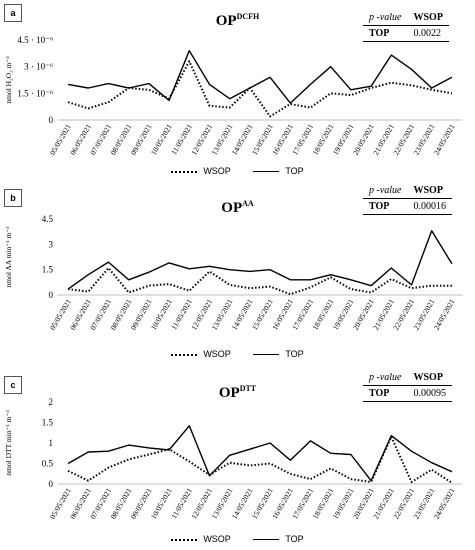 Image resolution: width=475 pixels, height=550 pixels. I want to click on stat-r1-c: TOP, so click(385, 393).